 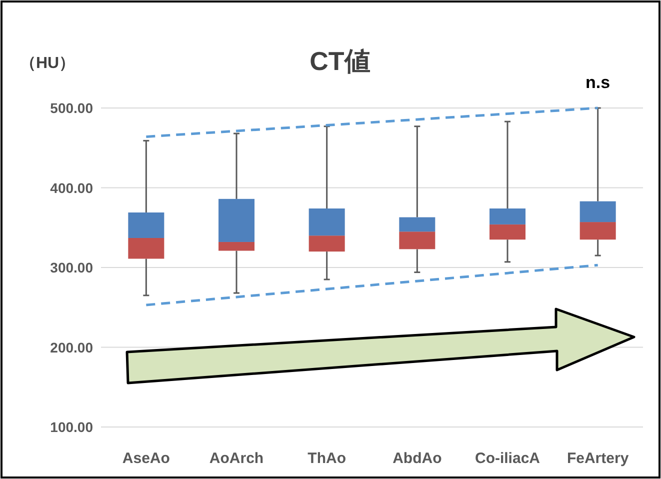 What do you see at coordinates (236, 458) in the screenshot?
I see `x-tick-label: AoArch` at bounding box center [236, 458].